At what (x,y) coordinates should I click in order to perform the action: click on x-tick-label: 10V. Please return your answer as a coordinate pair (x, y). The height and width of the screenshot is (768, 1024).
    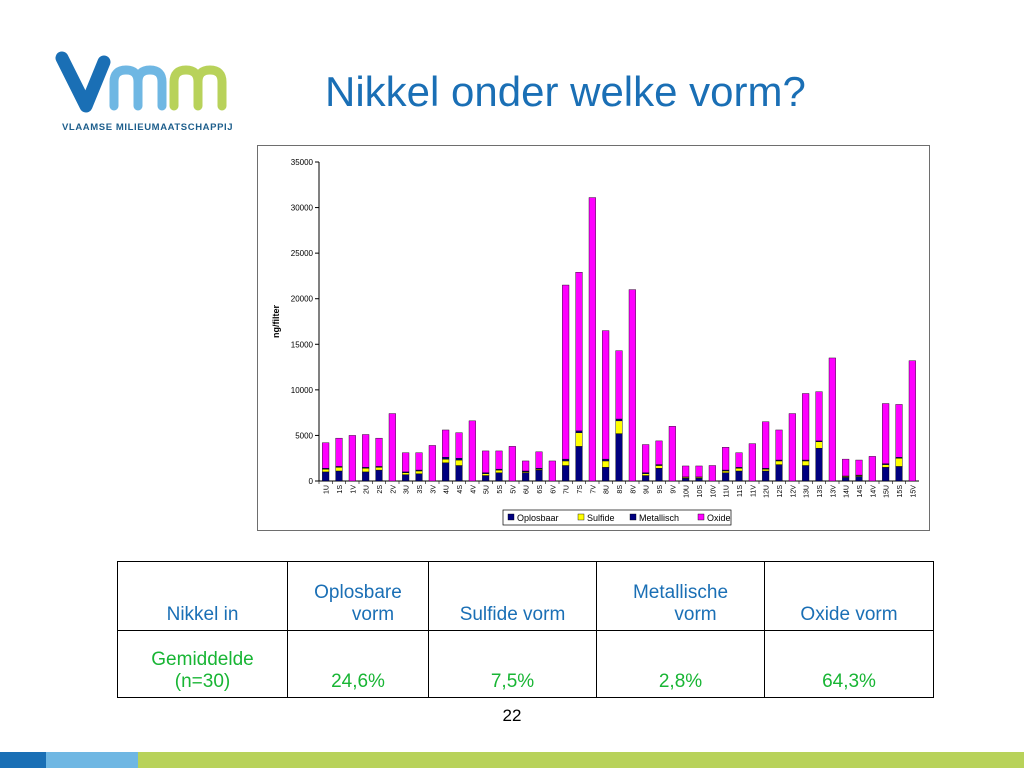
    Looking at the image, I should click on (713, 491).